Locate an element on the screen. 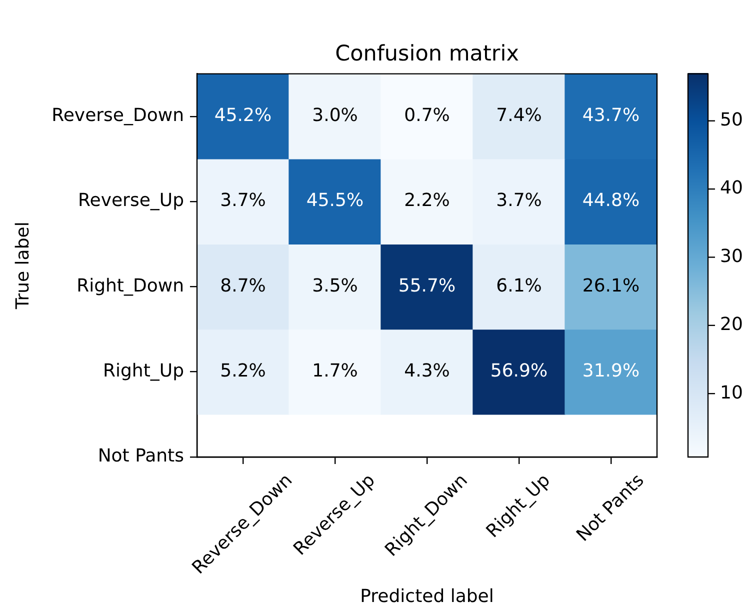 This screenshot has height=608, width=747. data-label: 44.8% is located at coordinates (611, 201).